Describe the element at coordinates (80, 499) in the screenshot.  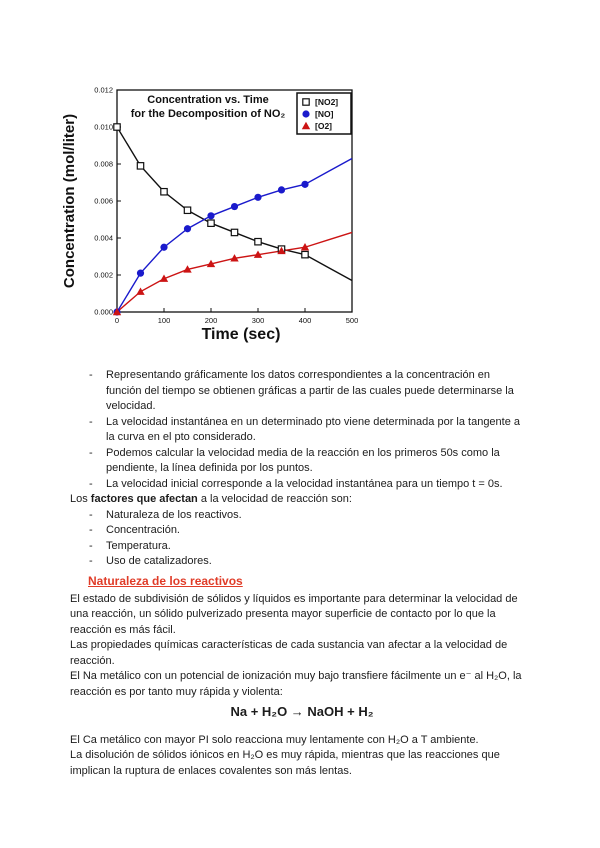
I see `intro-prefix: Los` at that location.